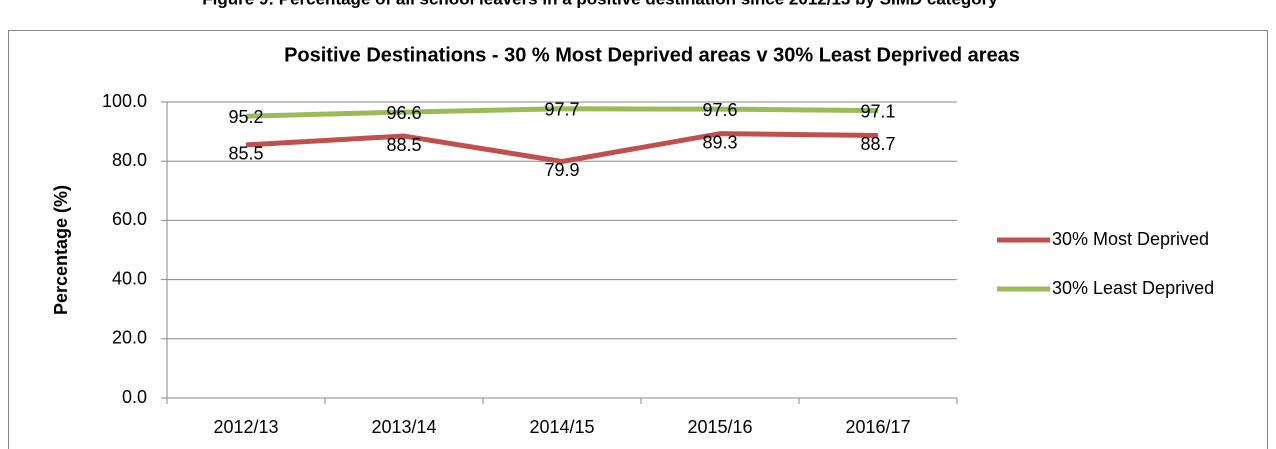 Image resolution: width=1276 pixels, height=449 pixels. I want to click on x-tick-label: 2012/13, so click(245, 427).